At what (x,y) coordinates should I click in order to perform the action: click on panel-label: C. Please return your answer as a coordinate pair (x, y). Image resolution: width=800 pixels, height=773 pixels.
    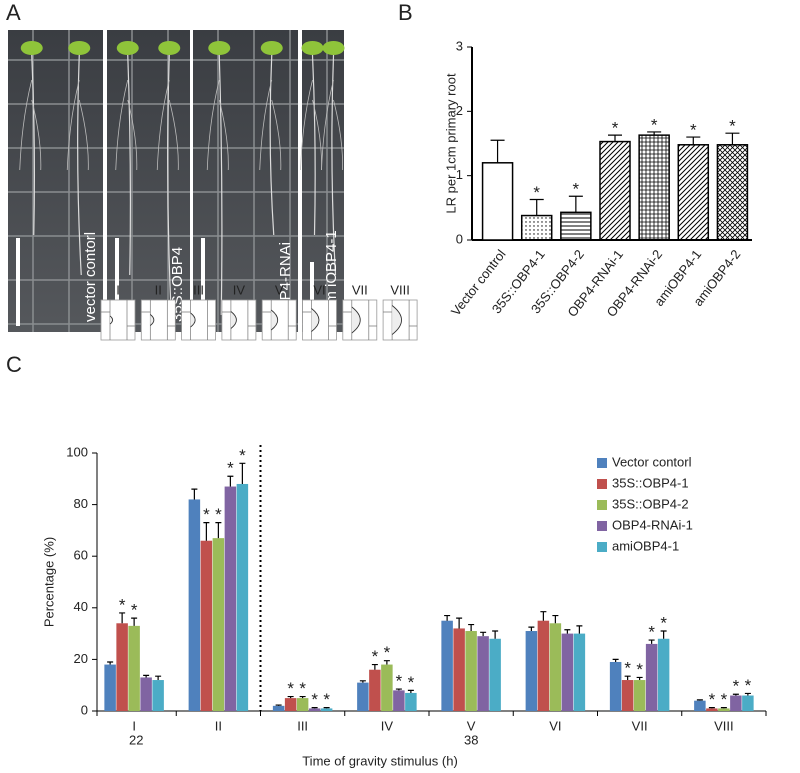
    Looking at the image, I should click on (14, 364).